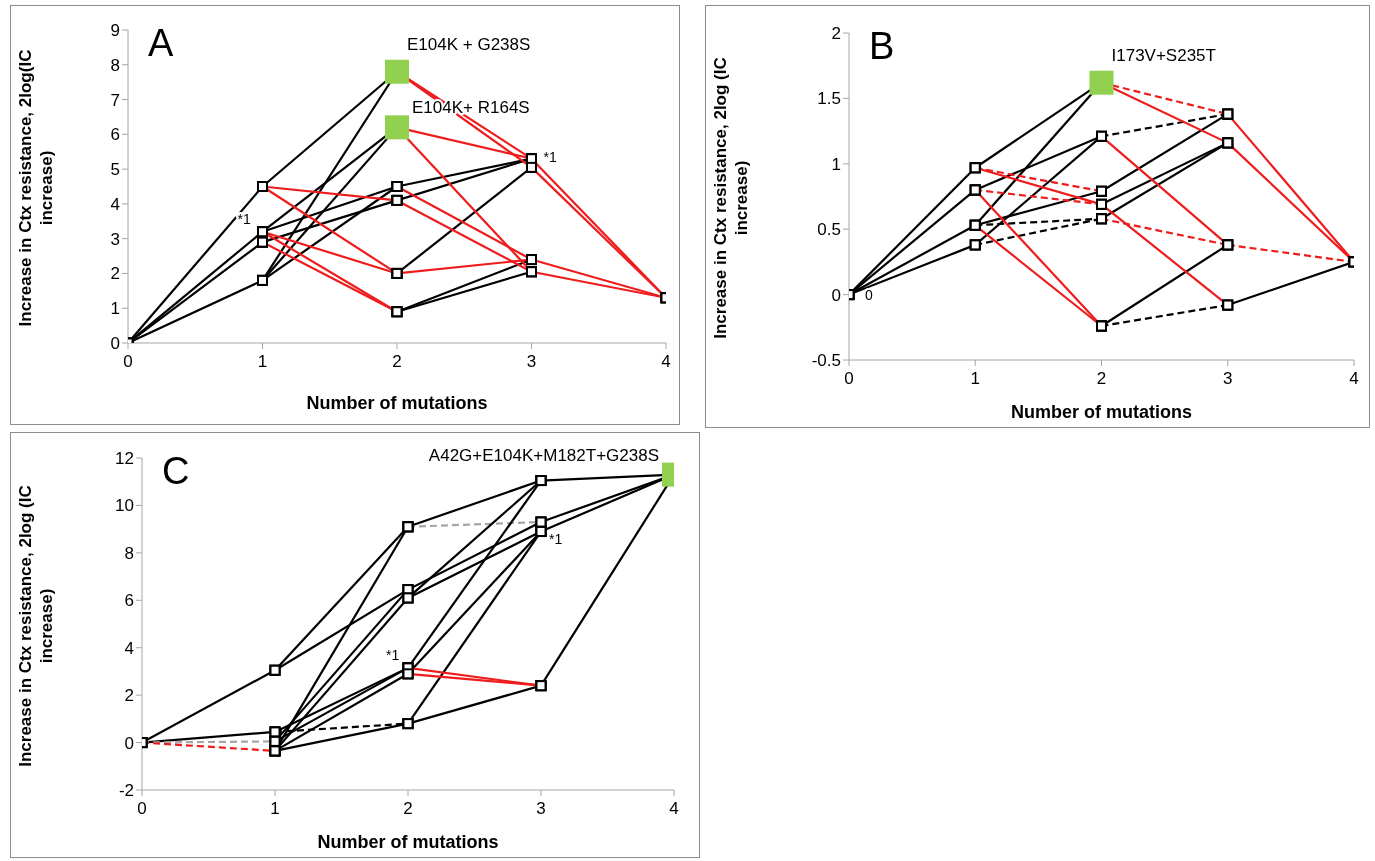  What do you see at coordinates (1163, 55) in the screenshot?
I see `annotation: I173V+S235T` at bounding box center [1163, 55].